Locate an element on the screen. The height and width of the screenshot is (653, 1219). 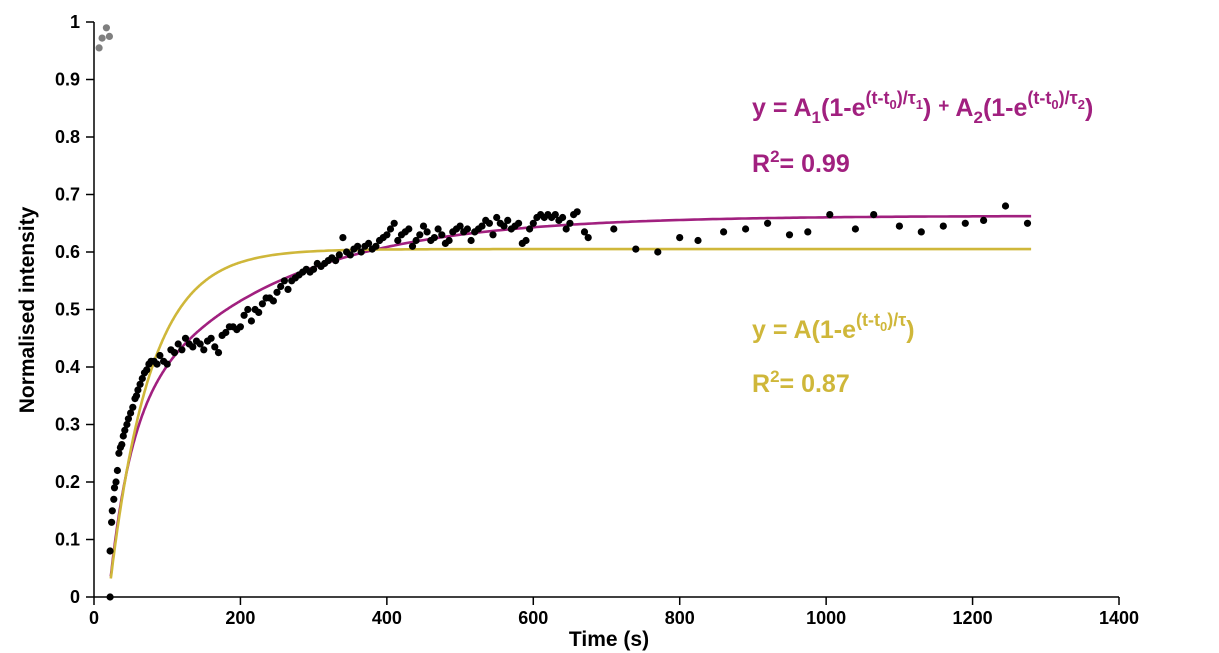
y-tick-label: 0.3 is located at coordinates (67, 425).